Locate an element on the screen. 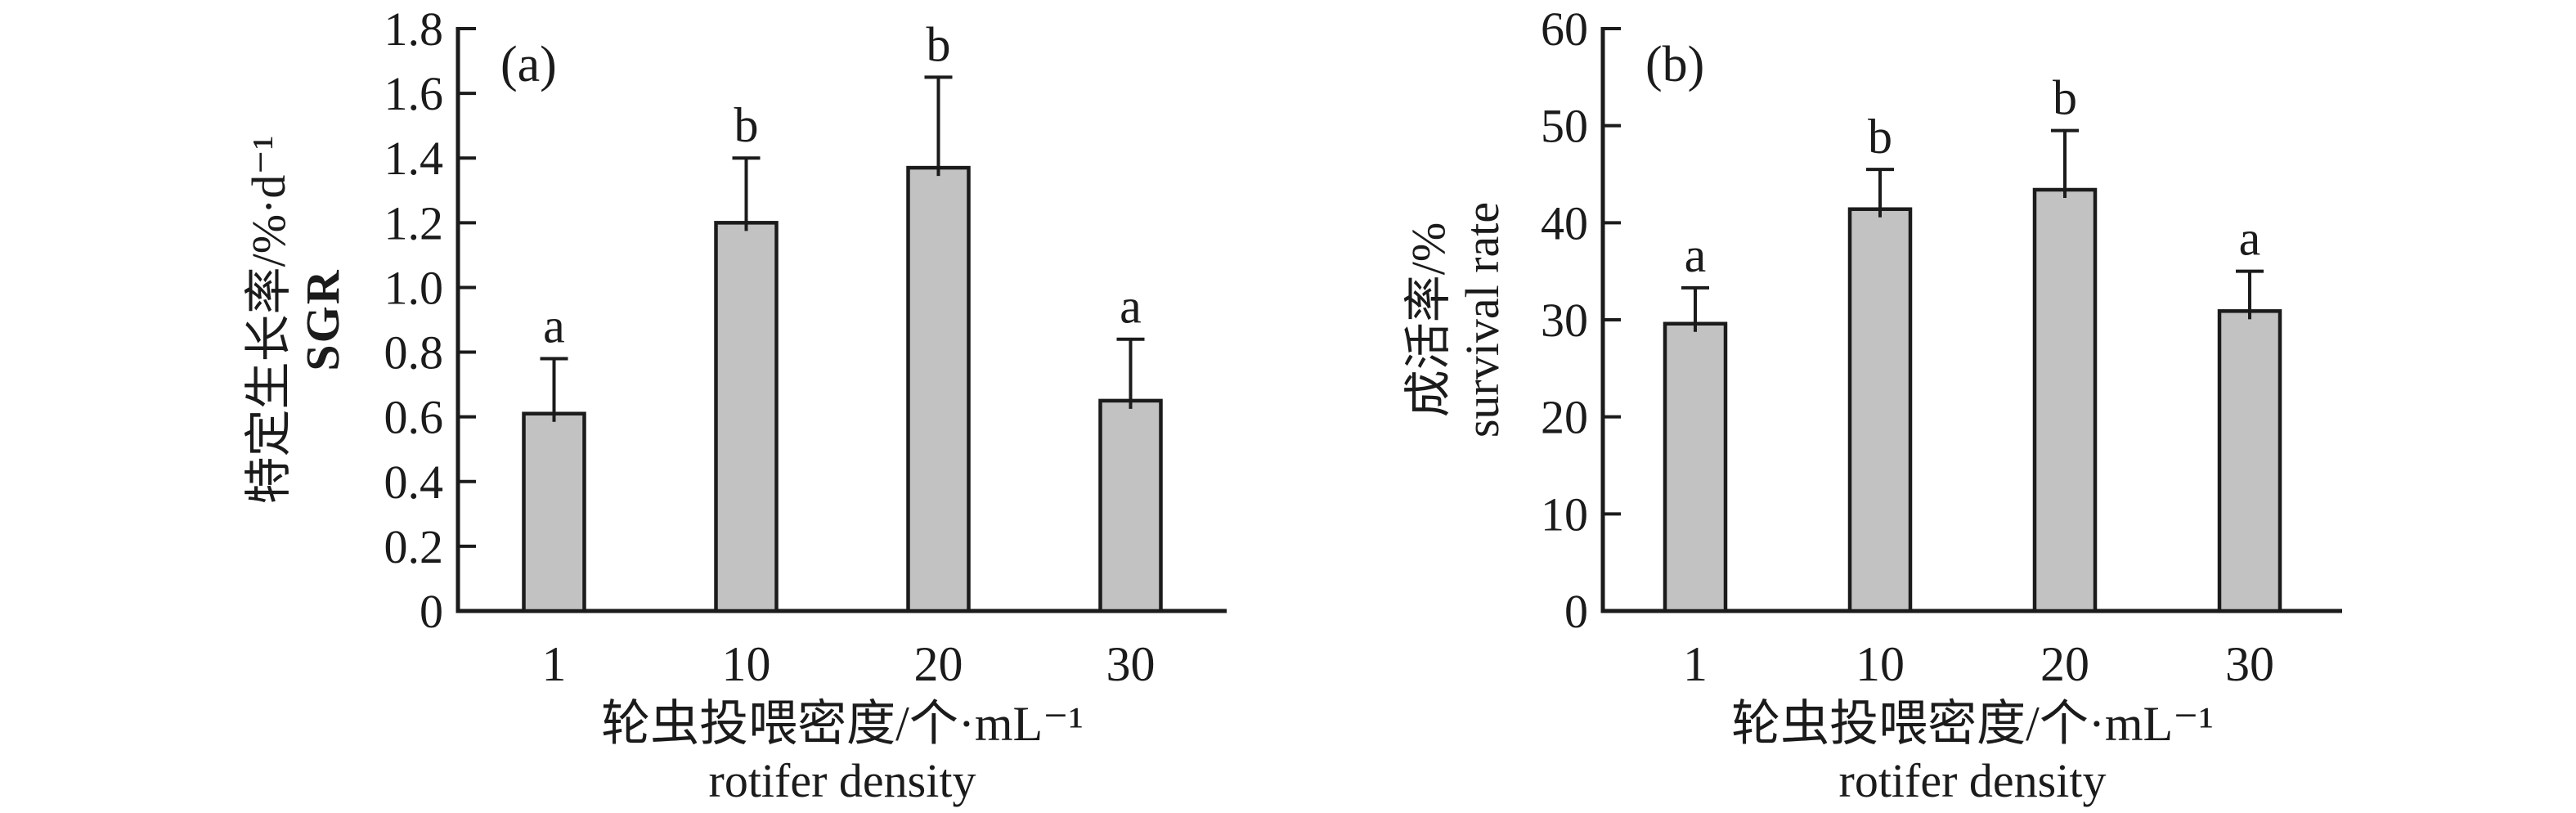  y-tick-label: 30 is located at coordinates (1564, 320).